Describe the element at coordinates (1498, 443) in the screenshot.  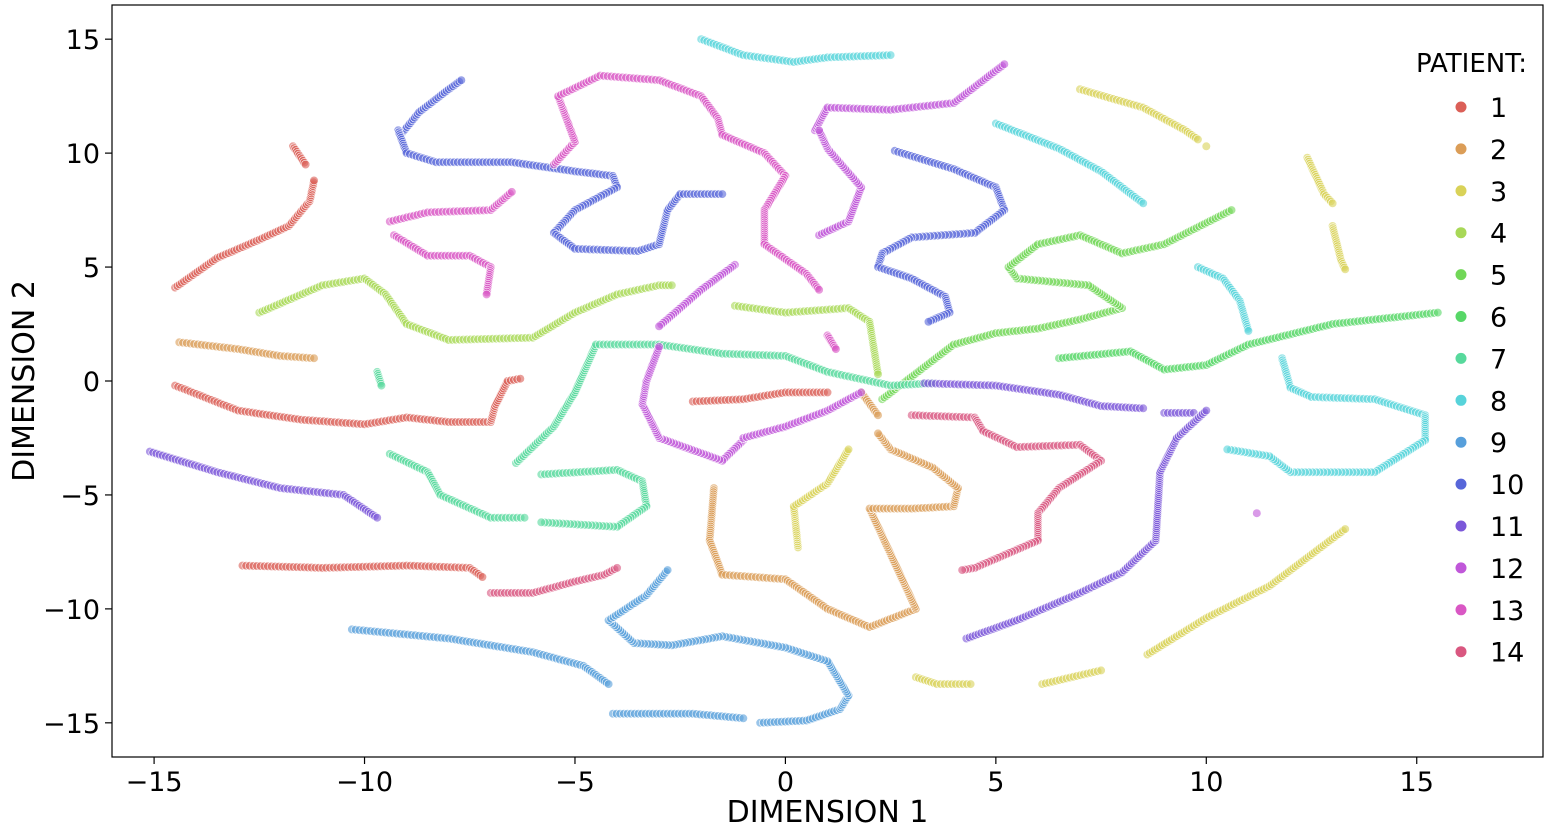
I see `legend-label: 9` at that location.